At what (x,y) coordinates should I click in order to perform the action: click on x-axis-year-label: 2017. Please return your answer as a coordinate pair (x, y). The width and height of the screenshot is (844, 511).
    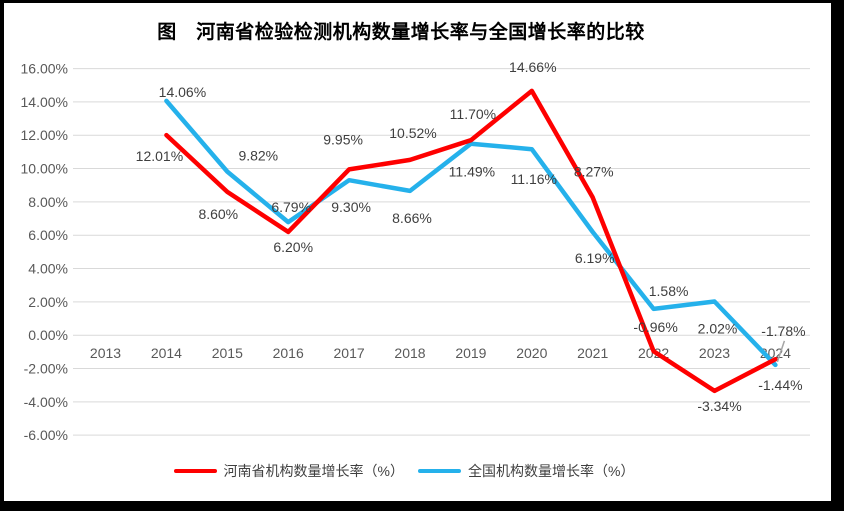
    Looking at the image, I should click on (349, 353).